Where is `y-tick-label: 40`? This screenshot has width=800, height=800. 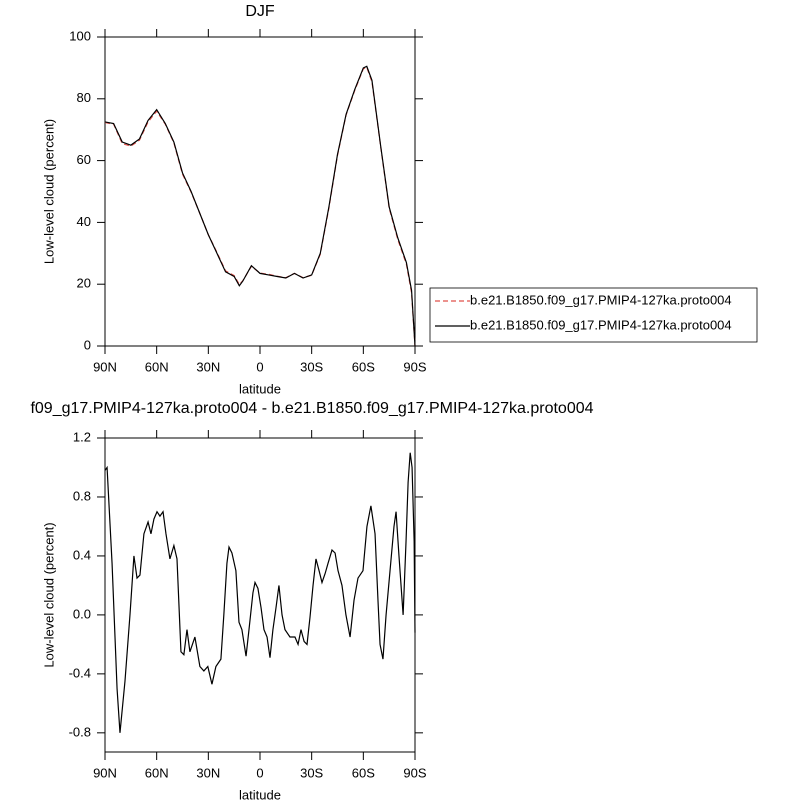
y-tick-label: 40 is located at coordinates (84, 221).